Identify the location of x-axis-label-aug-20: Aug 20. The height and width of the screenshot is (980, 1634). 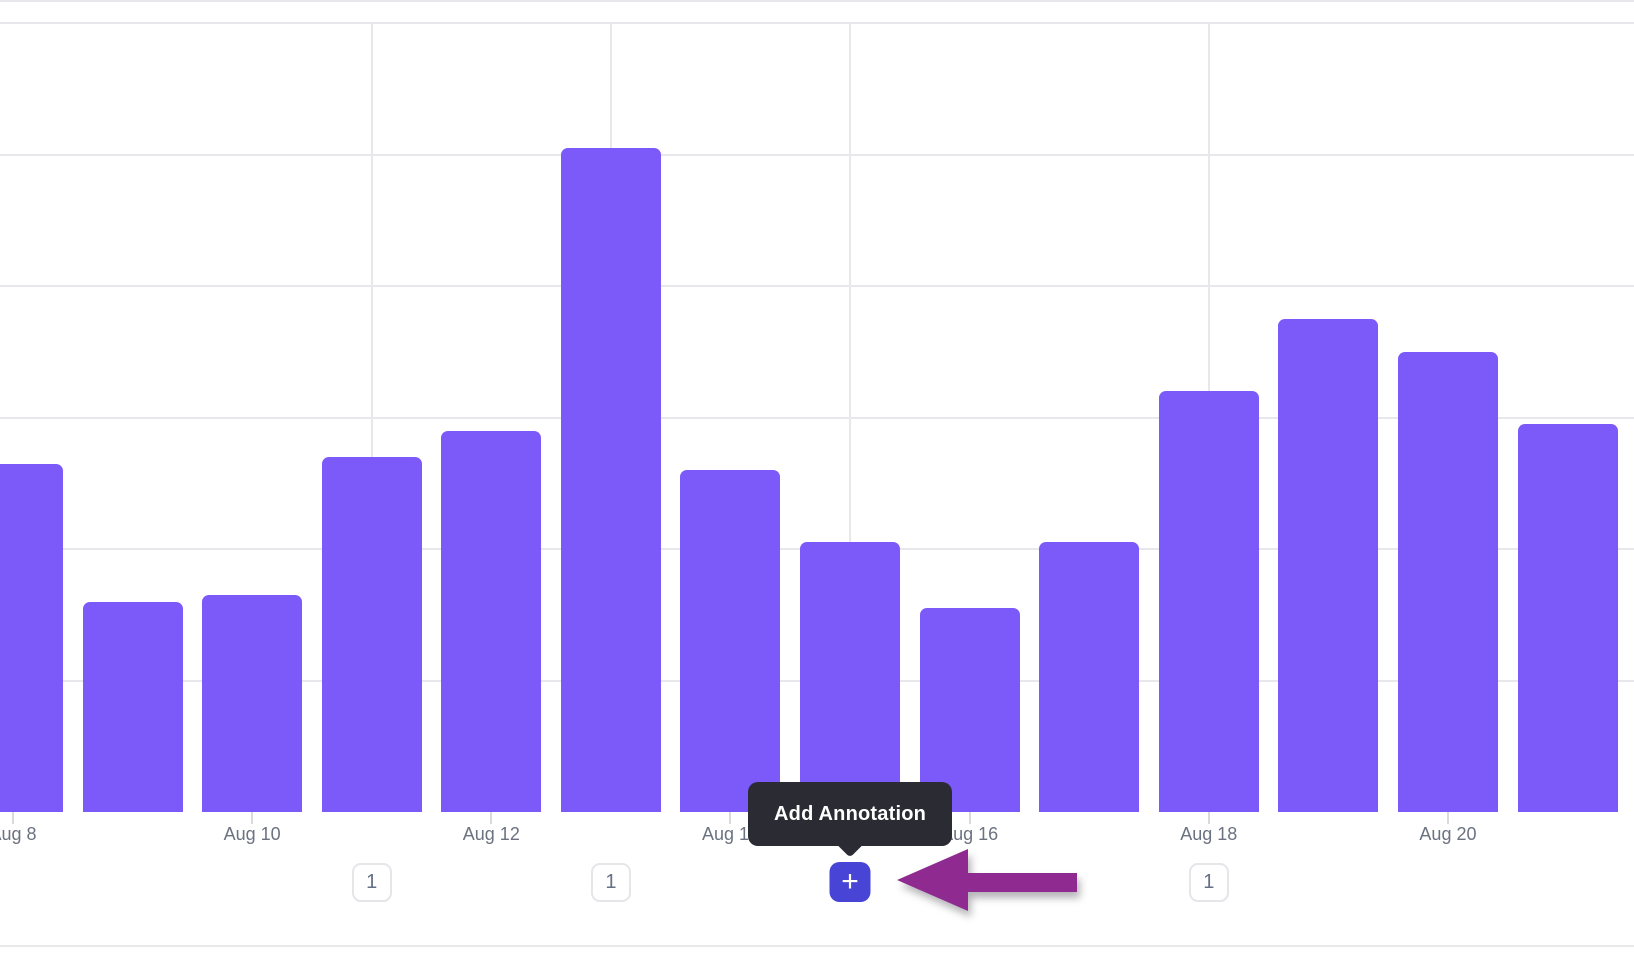
(1448, 834).